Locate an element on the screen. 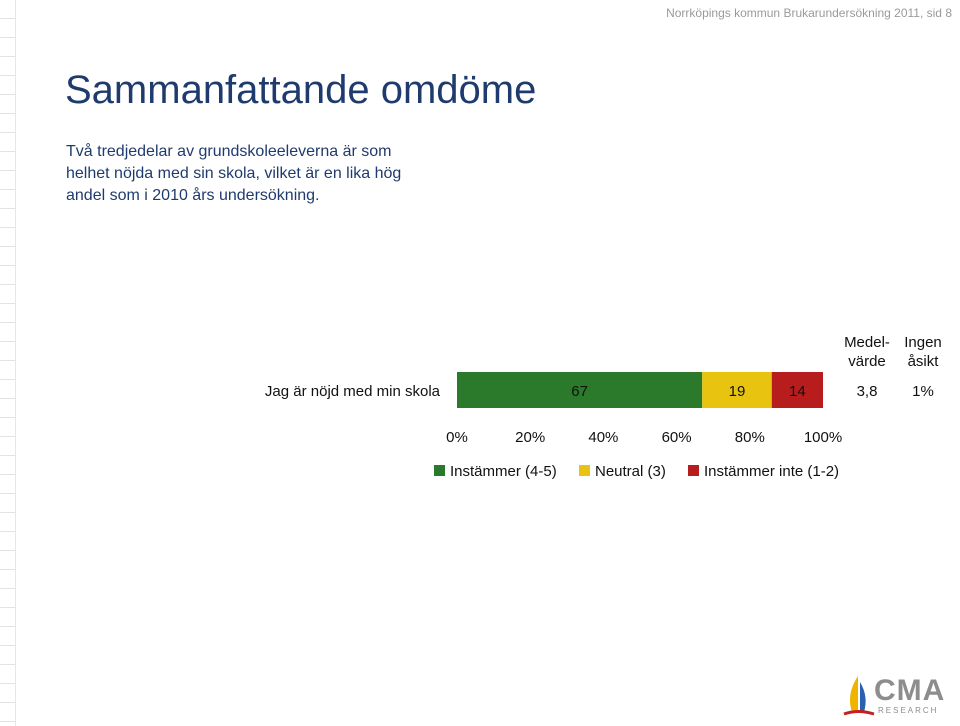  data-label: 14 is located at coordinates (797, 391).